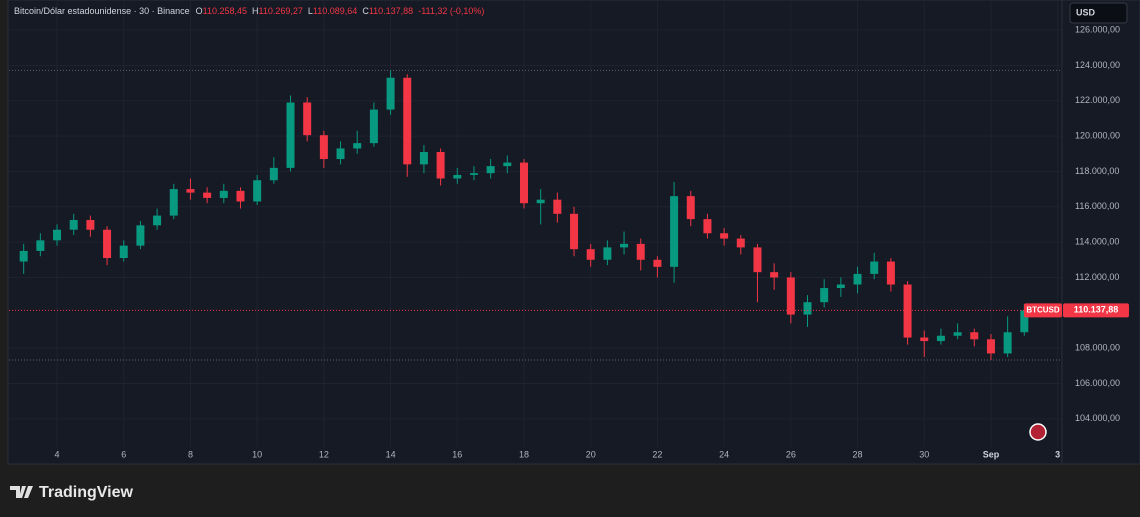 The width and height of the screenshot is (1140, 517). Describe the element at coordinates (257, 454) in the screenshot. I see `x-tick-label: 10` at that location.